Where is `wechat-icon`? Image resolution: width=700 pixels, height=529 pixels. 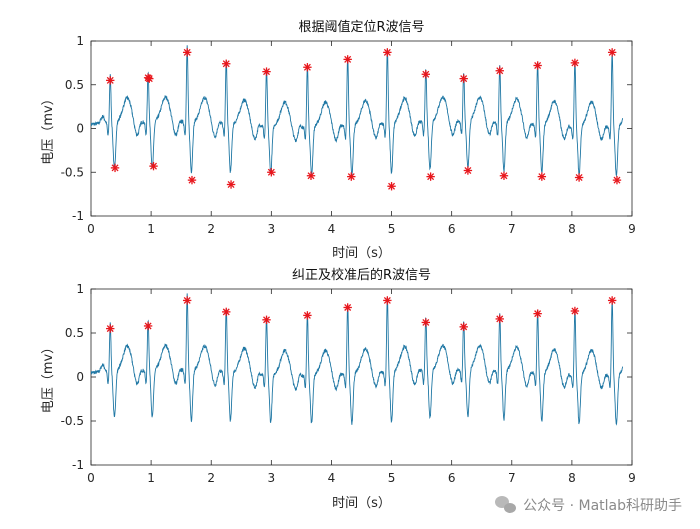
wechat-icon is located at coordinates (506, 505).